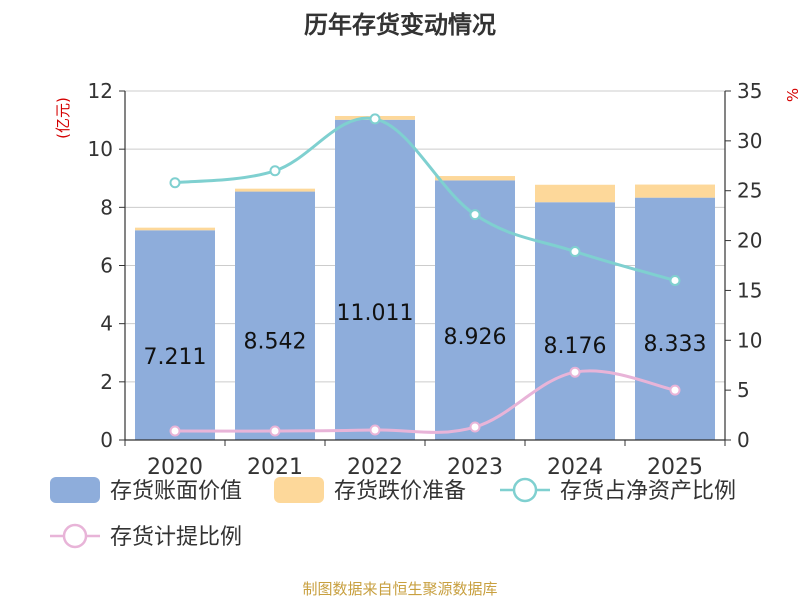 Image resolution: width=800 pixels, height=600 pixels. What do you see at coordinates (375, 313) in the screenshot?
I see `bar-value-label: 11.011` at bounding box center [375, 313].